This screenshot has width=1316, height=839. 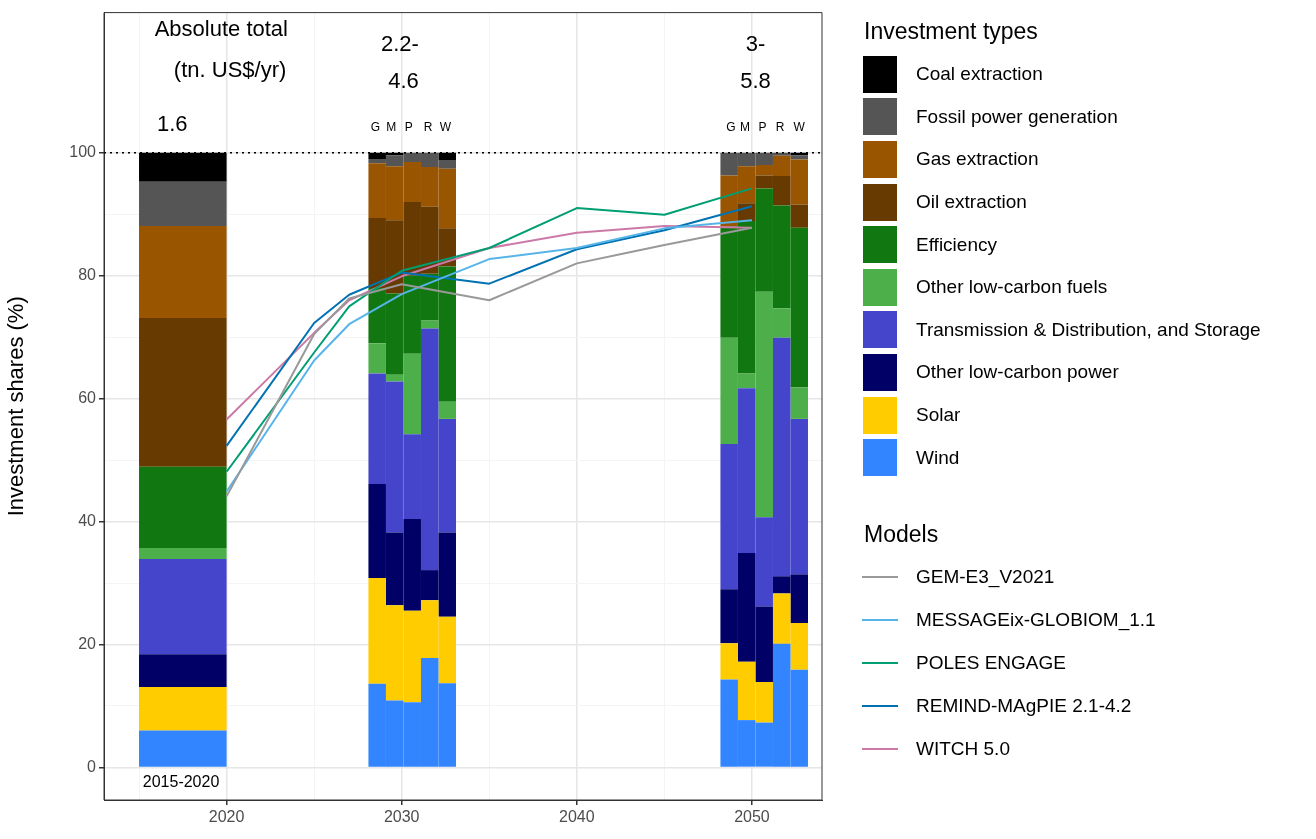 What do you see at coordinates (87, 643) in the screenshot?
I see `y-tick-label: 20` at bounding box center [87, 643].